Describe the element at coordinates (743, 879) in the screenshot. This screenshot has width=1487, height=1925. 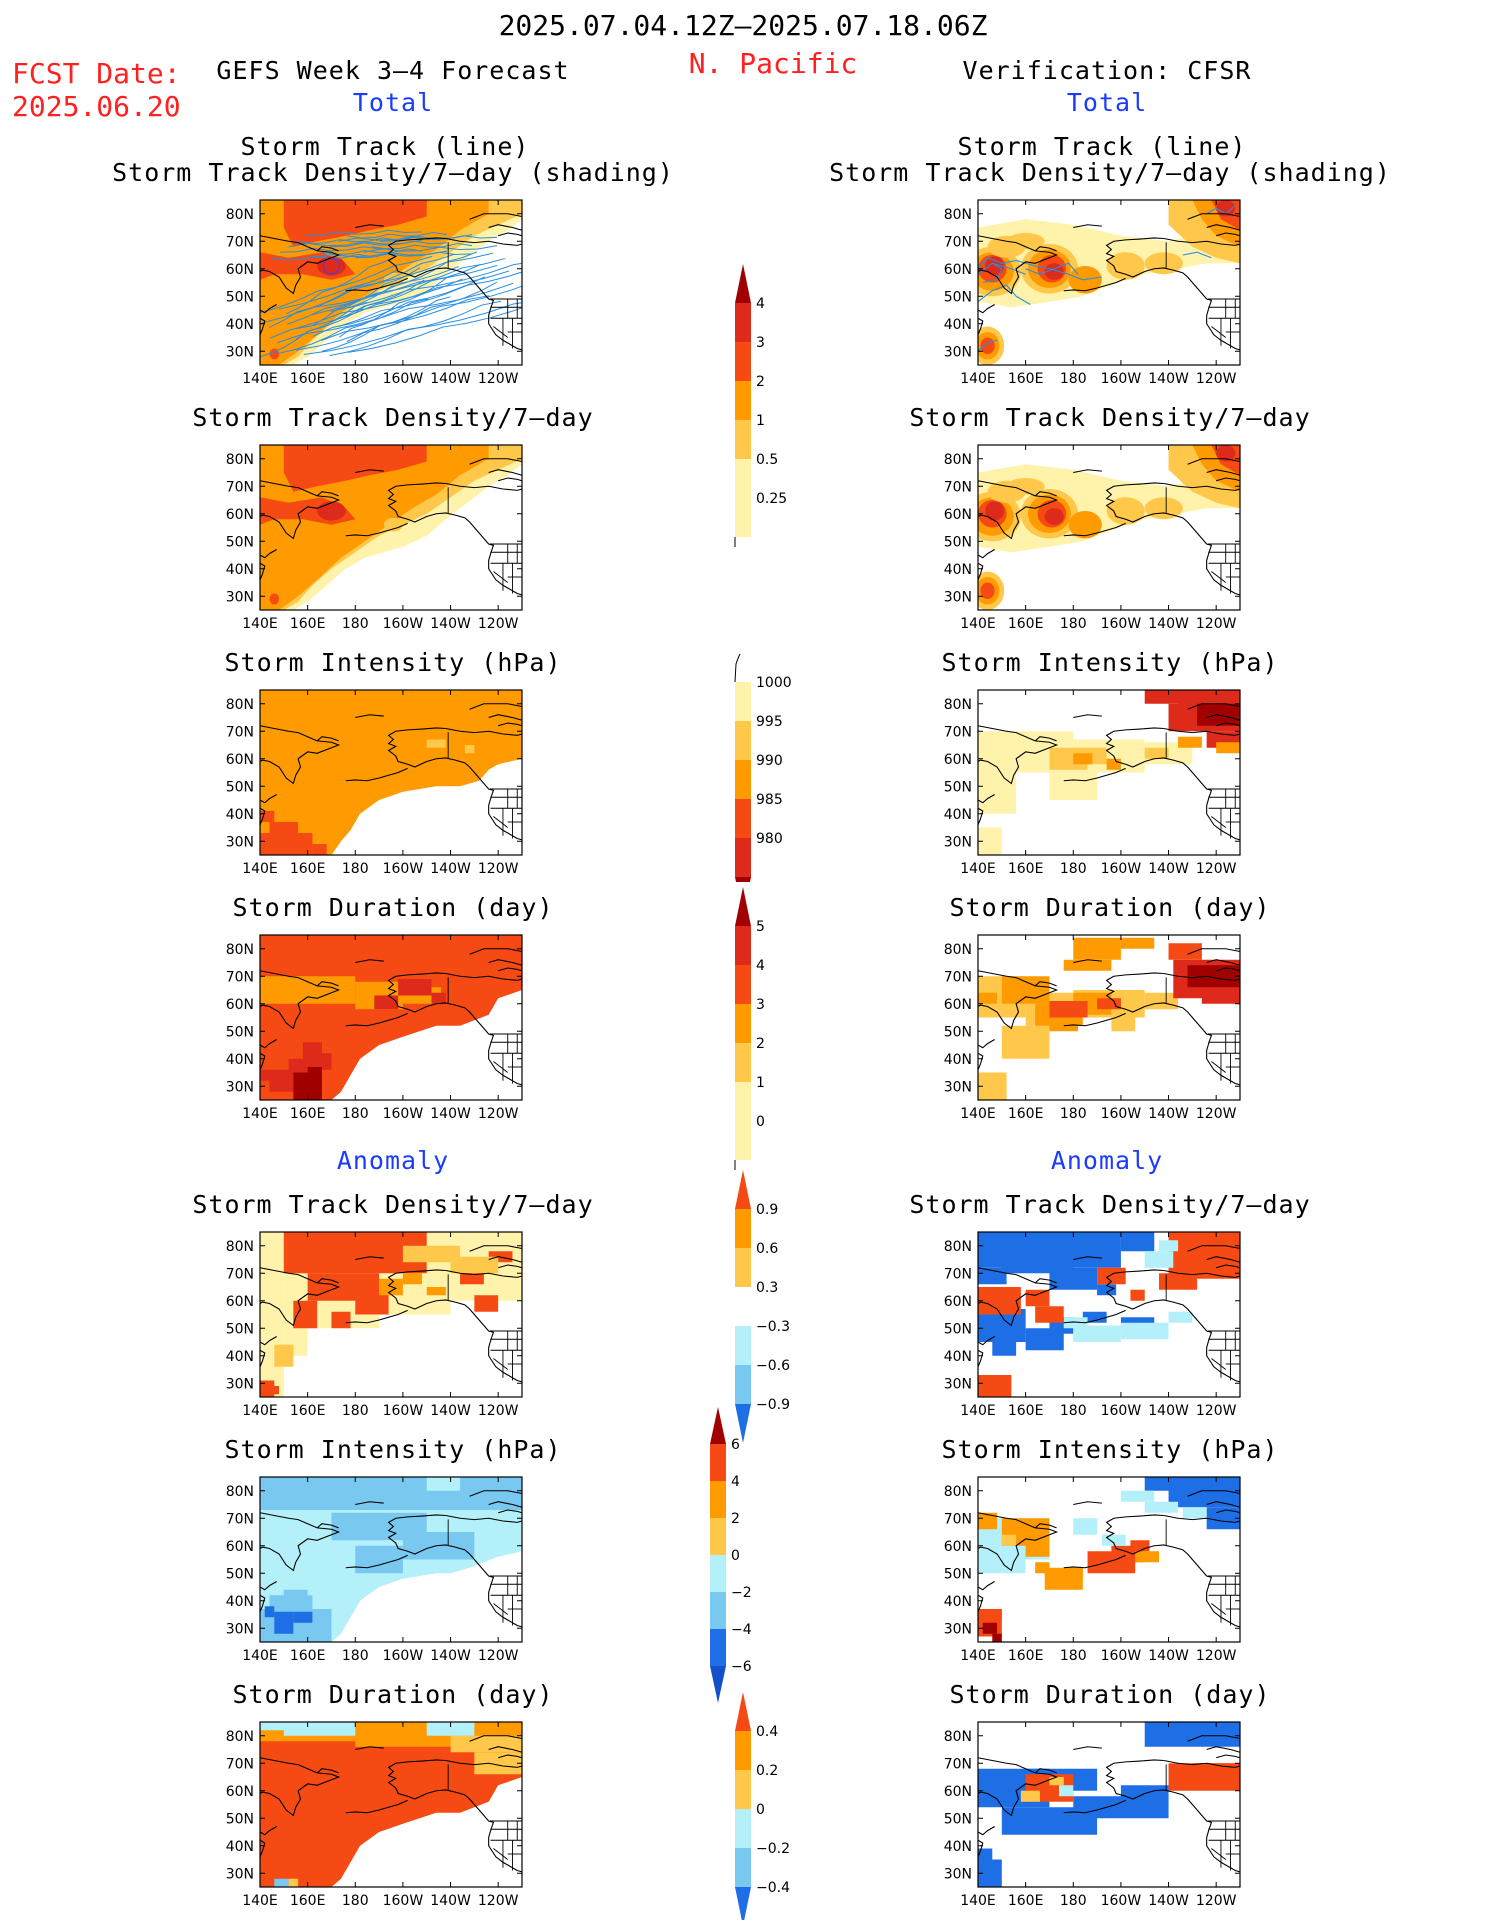
I see `colorbar-arrow-bottom` at that location.